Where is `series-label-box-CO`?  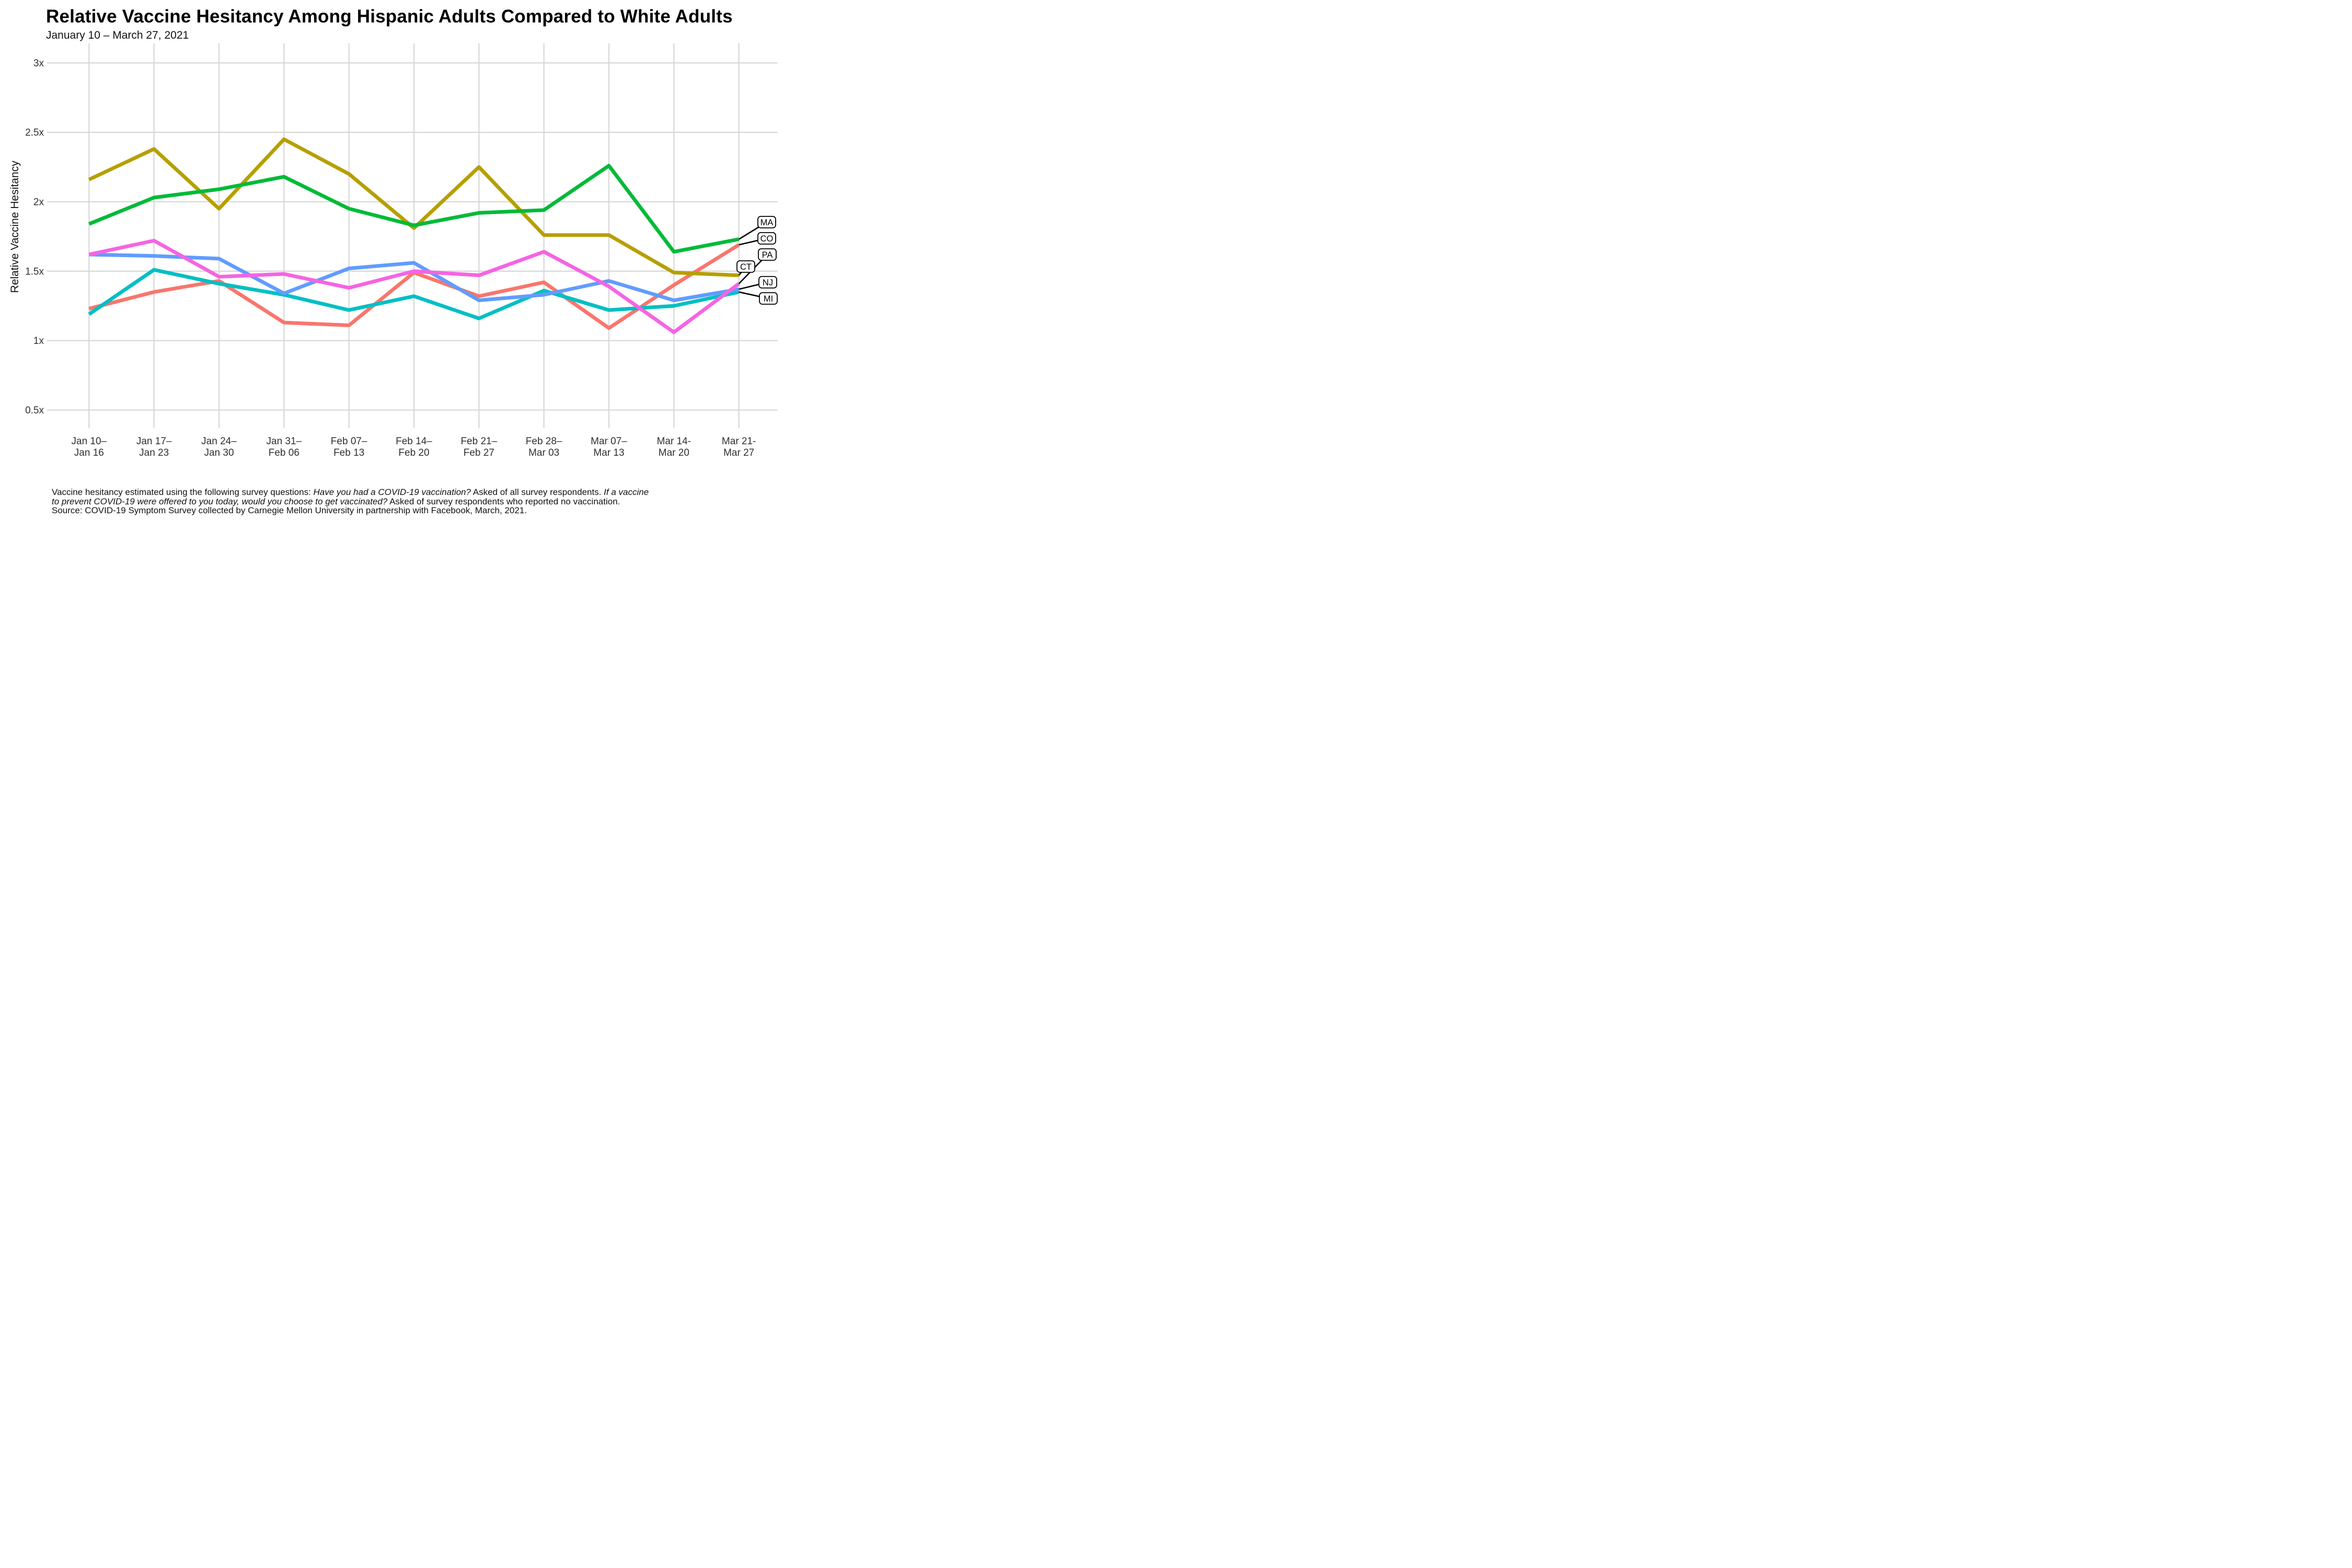
series-label-box-CO is located at coordinates (766, 238).